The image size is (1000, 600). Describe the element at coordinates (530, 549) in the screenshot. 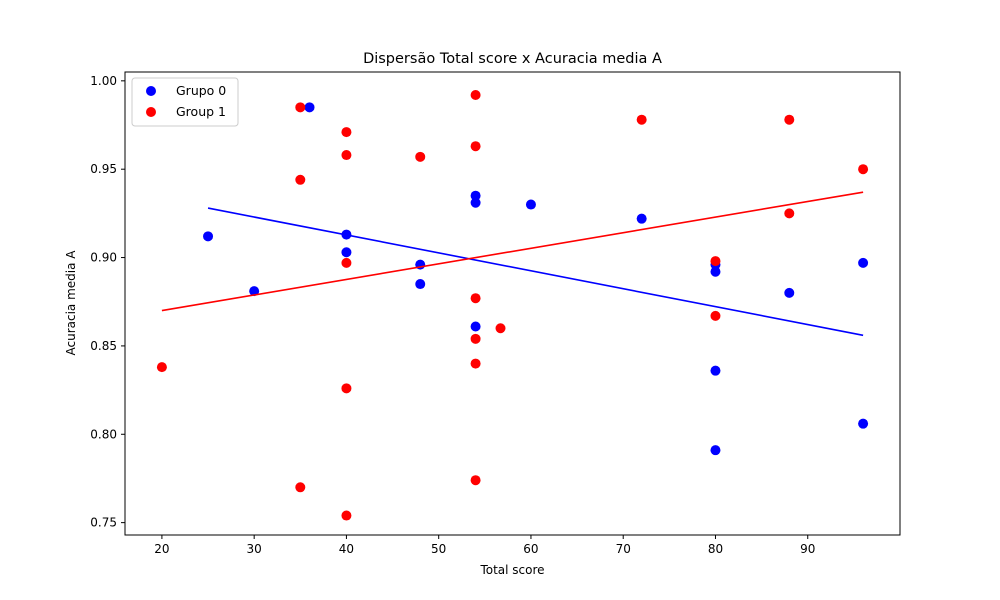

I see `x-tick-label: 60` at that location.